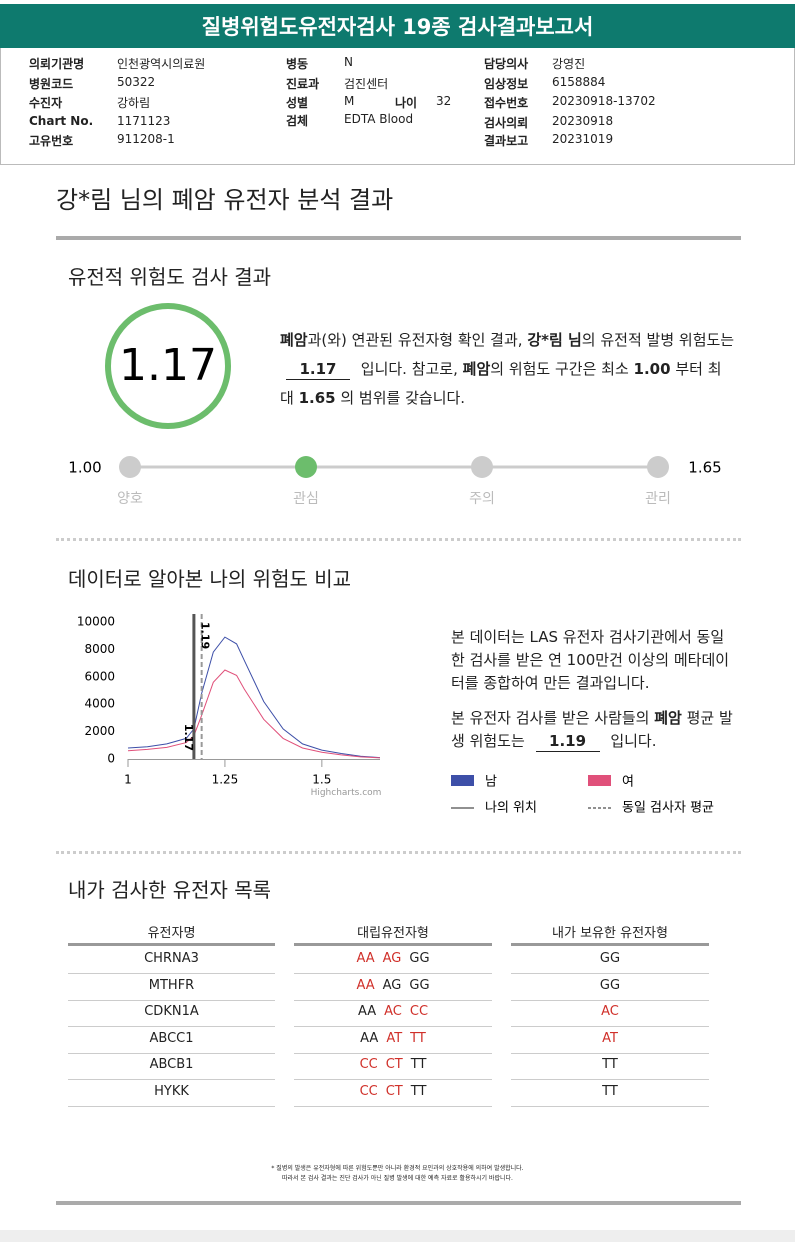  Describe the element at coordinates (400, 398) in the screenshot. I see `text-run: 의 범위를 갖습니다.` at that location.